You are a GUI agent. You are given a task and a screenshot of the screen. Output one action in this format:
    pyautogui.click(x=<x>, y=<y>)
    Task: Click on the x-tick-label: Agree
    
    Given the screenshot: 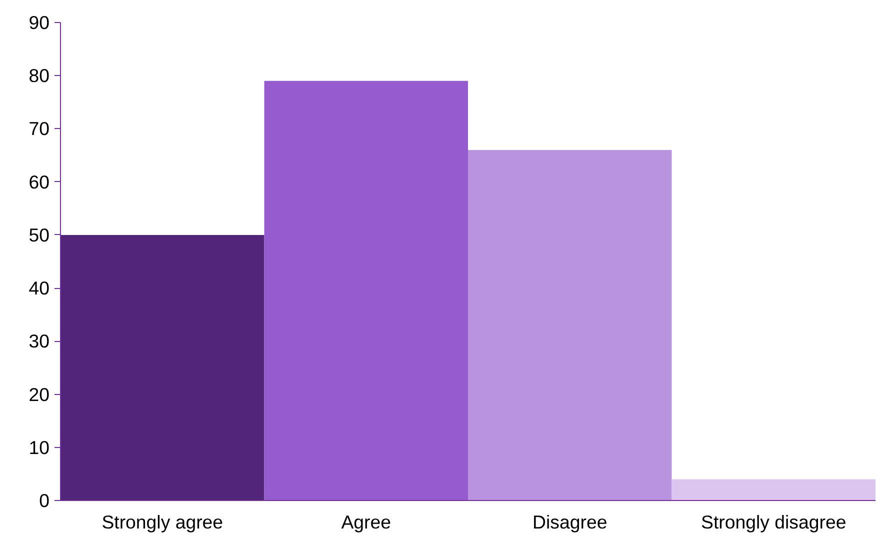 What is the action you would take?
    pyautogui.click(x=366, y=522)
    